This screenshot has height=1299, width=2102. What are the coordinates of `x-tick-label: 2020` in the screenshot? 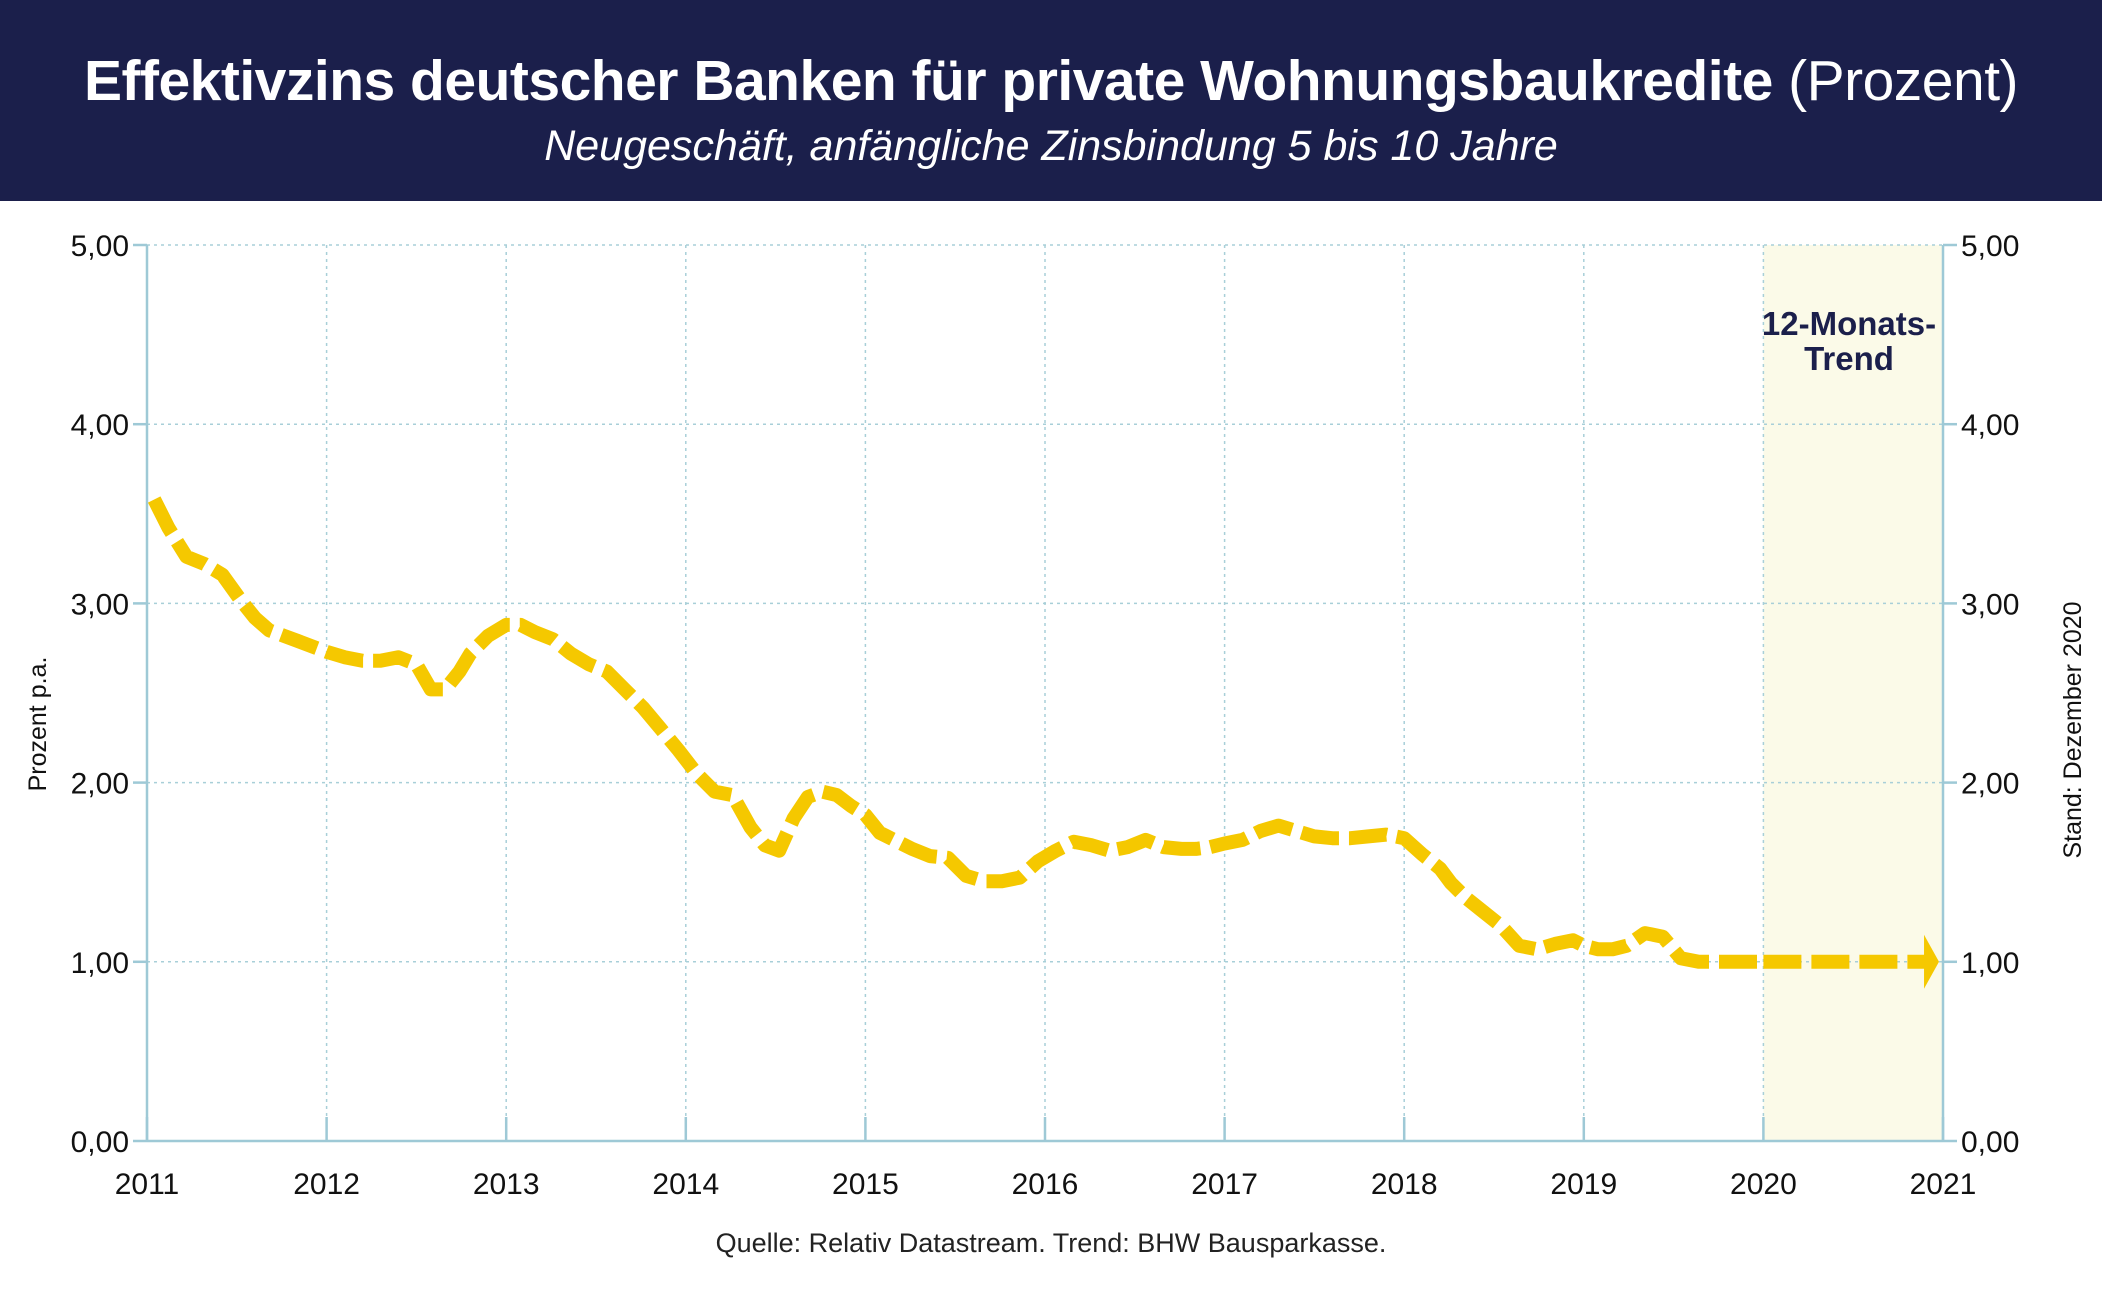 It's located at (1763, 1184).